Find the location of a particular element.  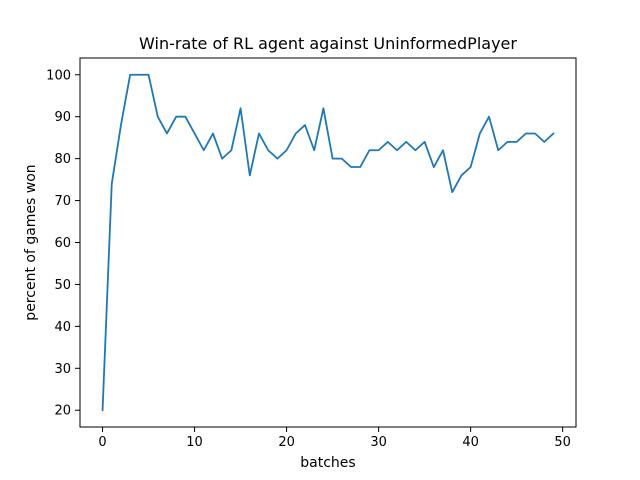

x-tick-label: 0 is located at coordinates (102, 442).